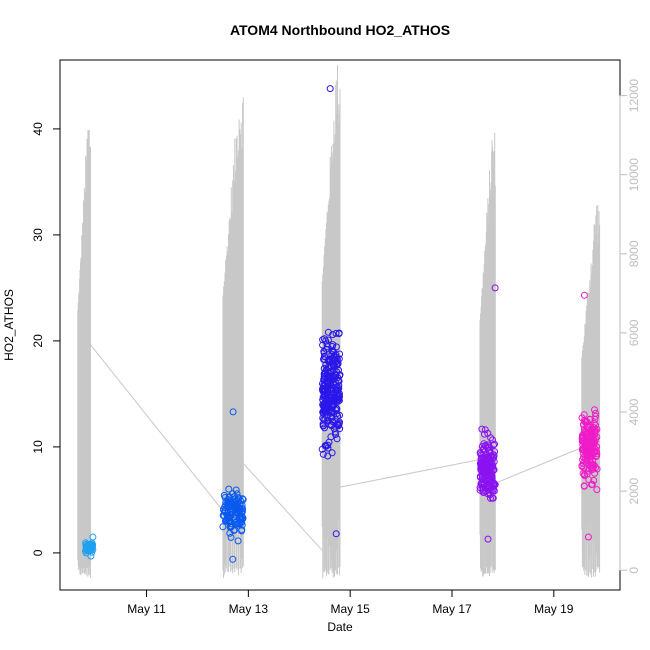  I want to click on y-tick-label: 0, so click(38, 552).